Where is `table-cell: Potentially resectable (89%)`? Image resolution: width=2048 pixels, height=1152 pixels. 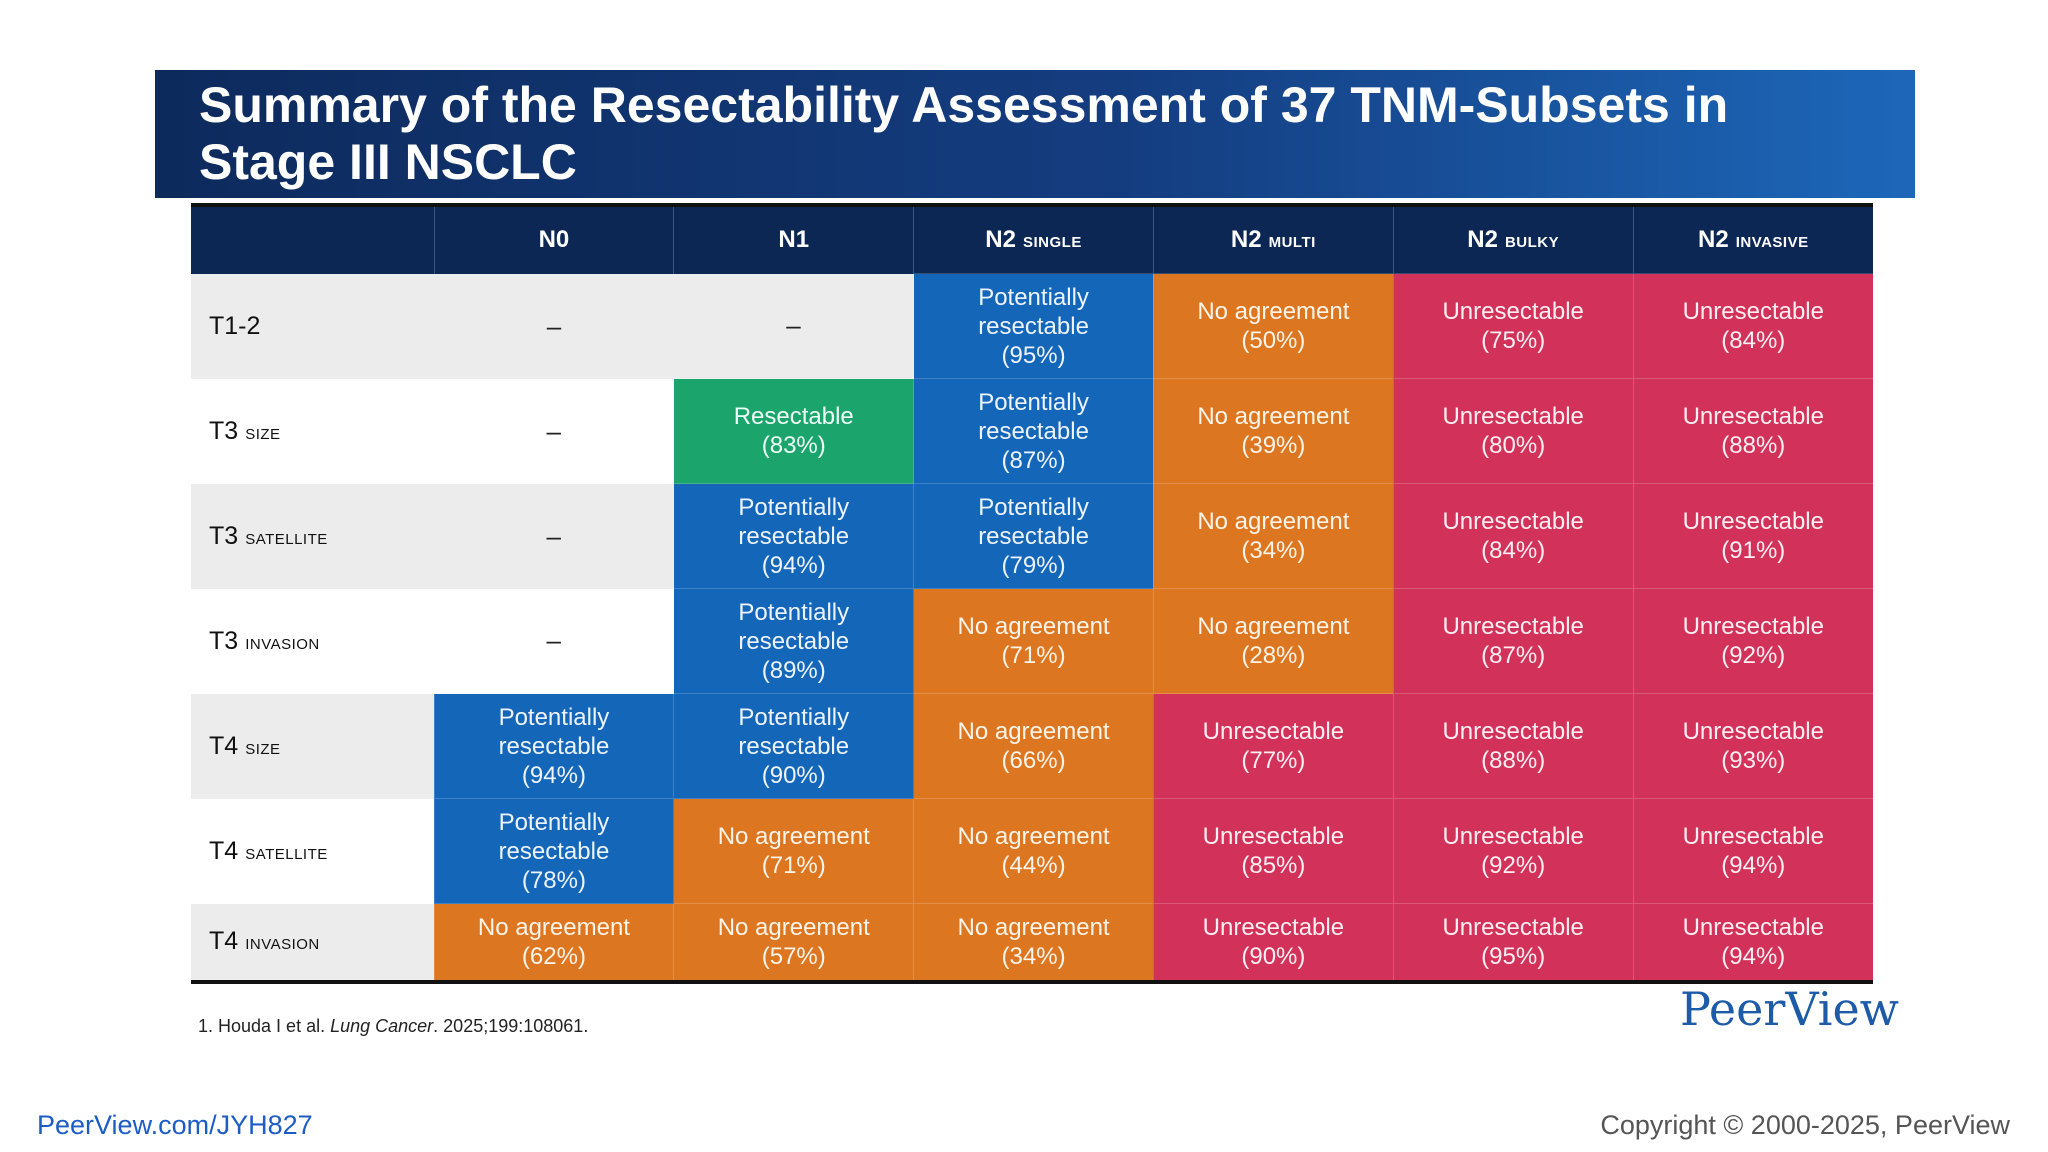 table-cell: Potentially resectable (89%) is located at coordinates (793, 641).